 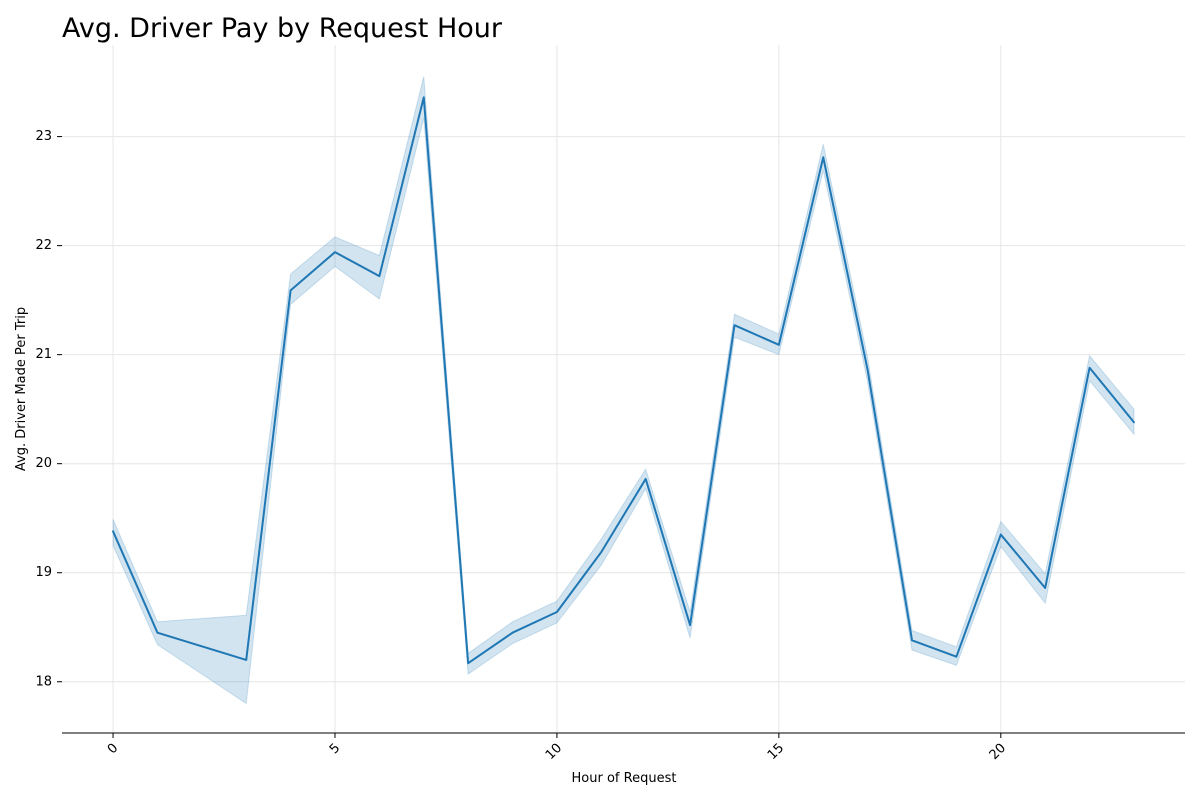 What do you see at coordinates (21, 389) in the screenshot?
I see `y-axis-label: Avg. Driver Made Per Trip` at bounding box center [21, 389].